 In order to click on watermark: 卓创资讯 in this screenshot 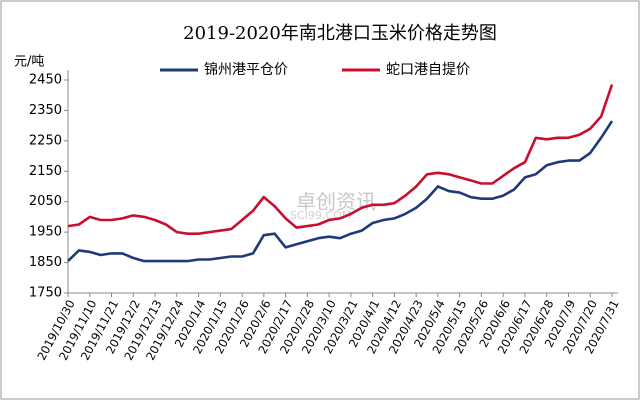, I will do `click(336, 202)`.